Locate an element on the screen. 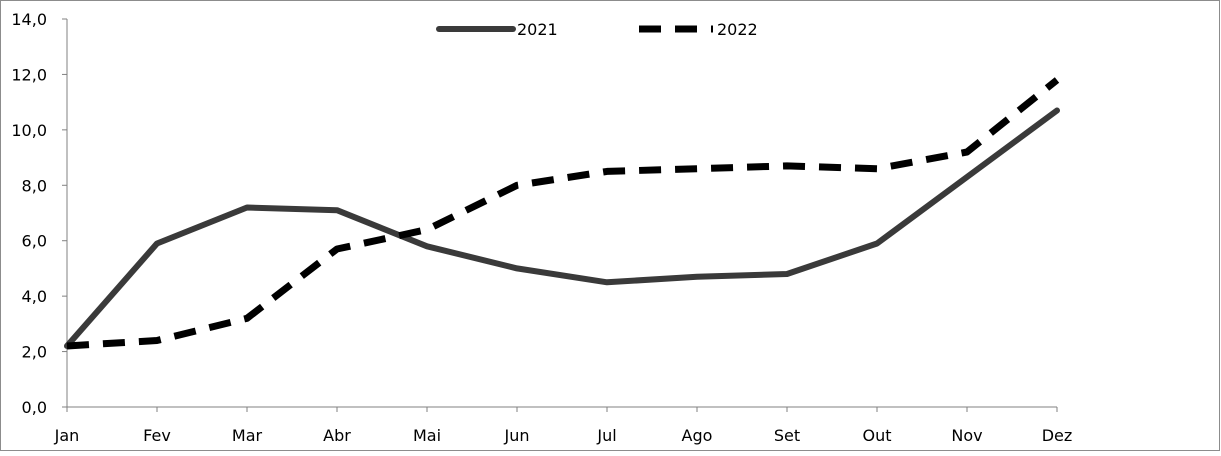  y-tick-label: 4,0 is located at coordinates (34, 296).